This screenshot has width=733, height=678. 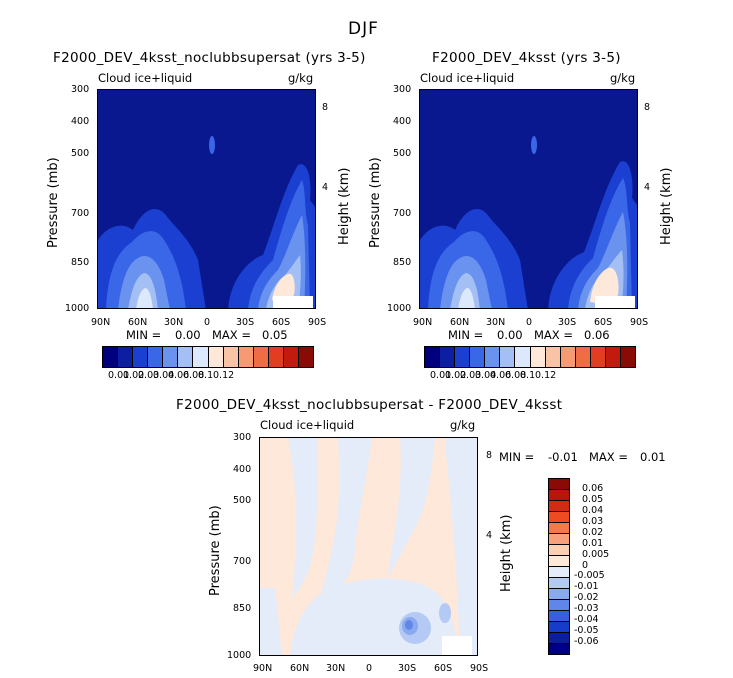 What do you see at coordinates (325, 187) in the screenshot?
I see `panel-1-ytick-right: 4` at bounding box center [325, 187].